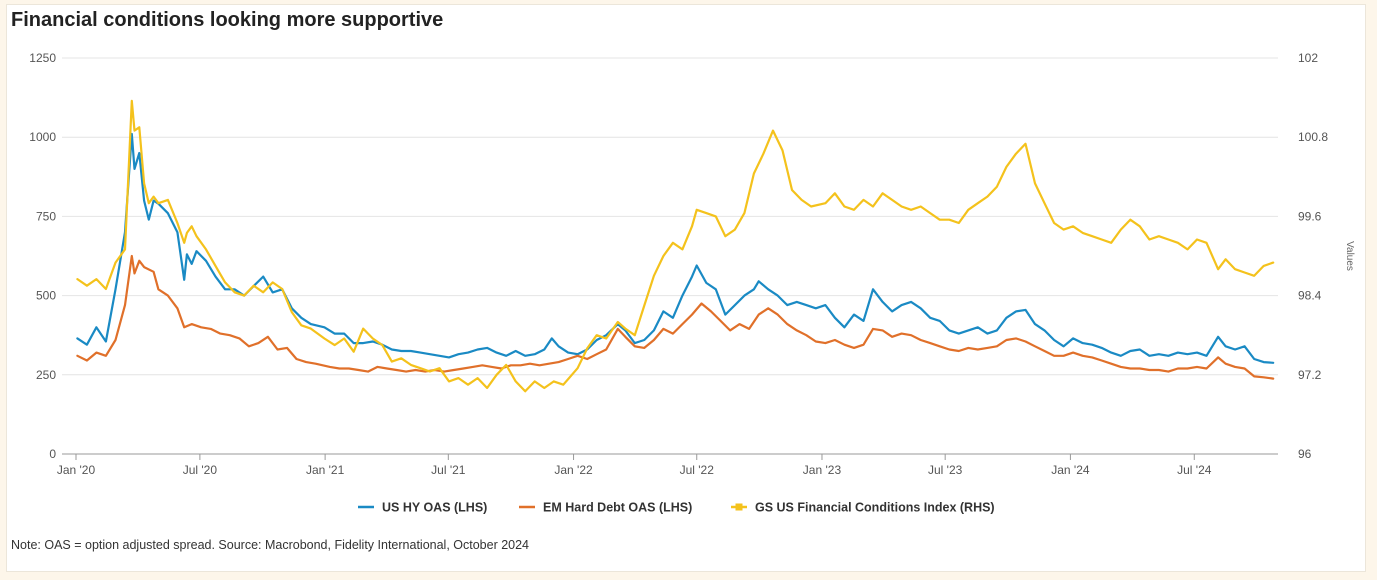  What do you see at coordinates (1310, 296) in the screenshot?
I see `right-tick-label: 98.4` at bounding box center [1310, 296].